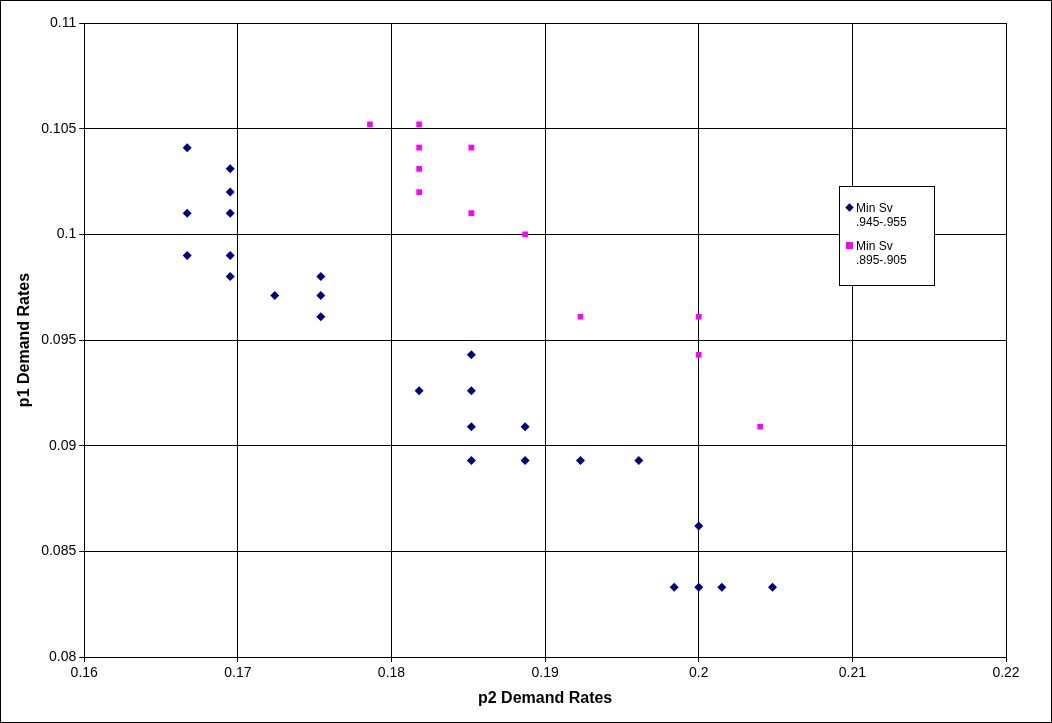 The image size is (1052, 723). What do you see at coordinates (852, 672) in the screenshot?
I see `x-tick-label: 0.21` at bounding box center [852, 672].